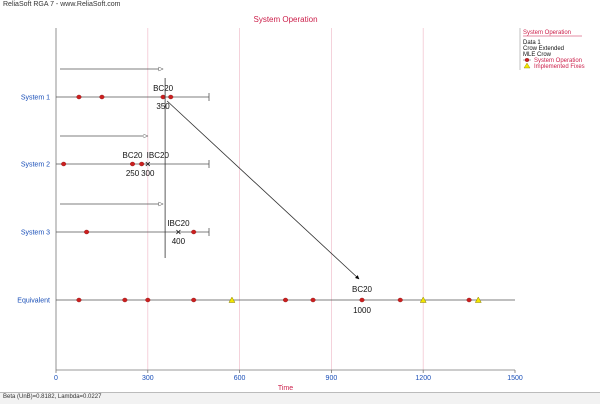  What do you see at coordinates (35, 165) in the screenshot?
I see `row-label-system-2: System 2` at bounding box center [35, 165].